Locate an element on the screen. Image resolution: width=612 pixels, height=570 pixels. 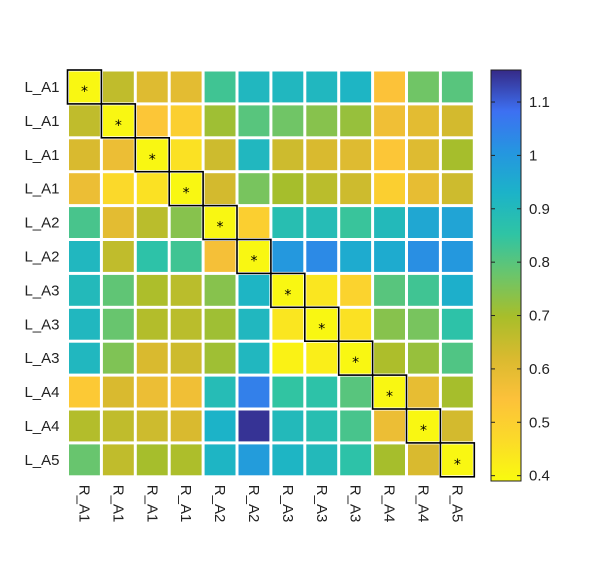
heatmap-cell-r8-c5 is located at coordinates (220, 324).